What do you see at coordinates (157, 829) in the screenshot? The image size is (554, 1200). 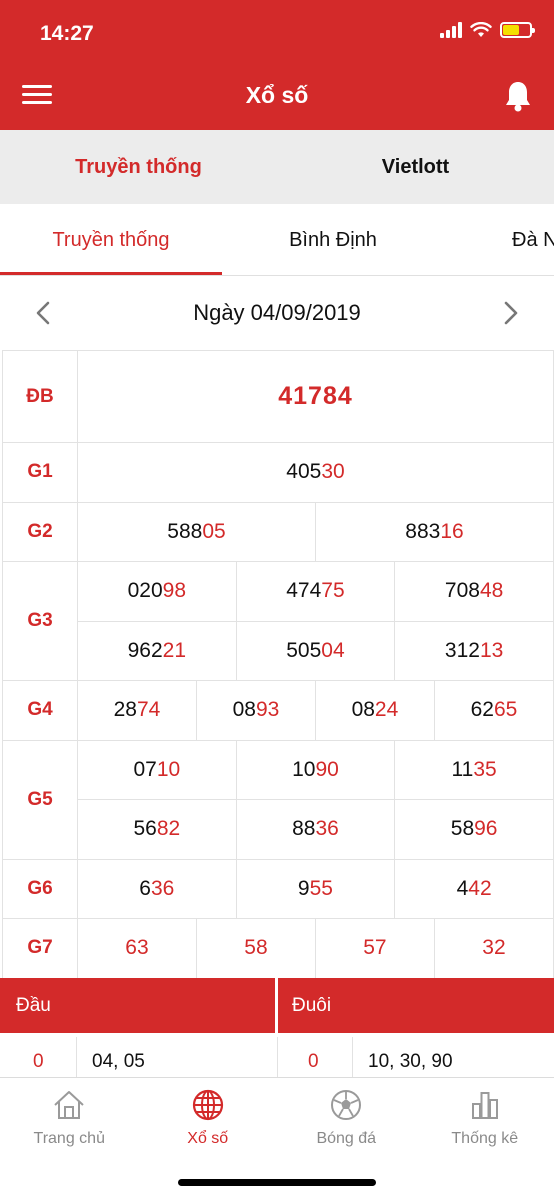 I see `prize-number: 5682` at bounding box center [157, 829].